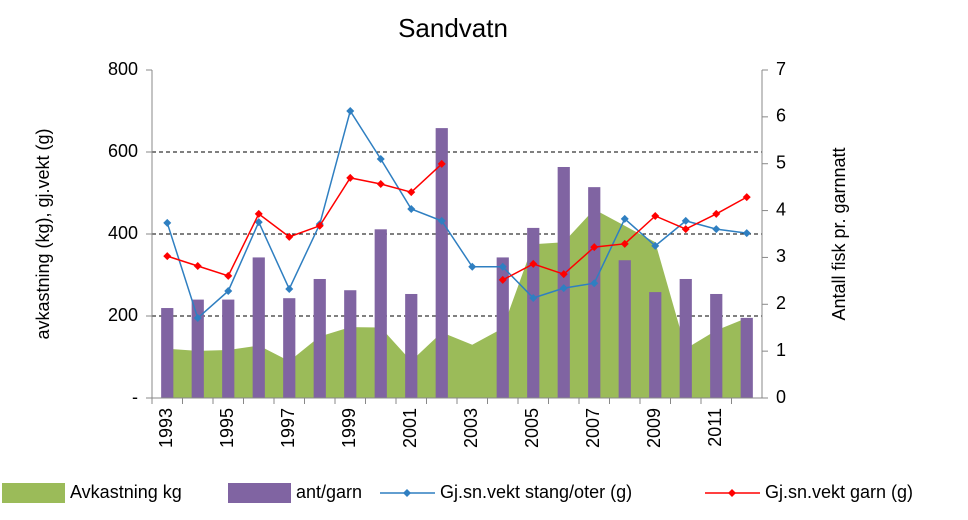 This screenshot has height=520, width=968. Describe the element at coordinates (536, 492) in the screenshot. I see `legend-label: Gj.sn.vekt stang/oter (g)` at that location.